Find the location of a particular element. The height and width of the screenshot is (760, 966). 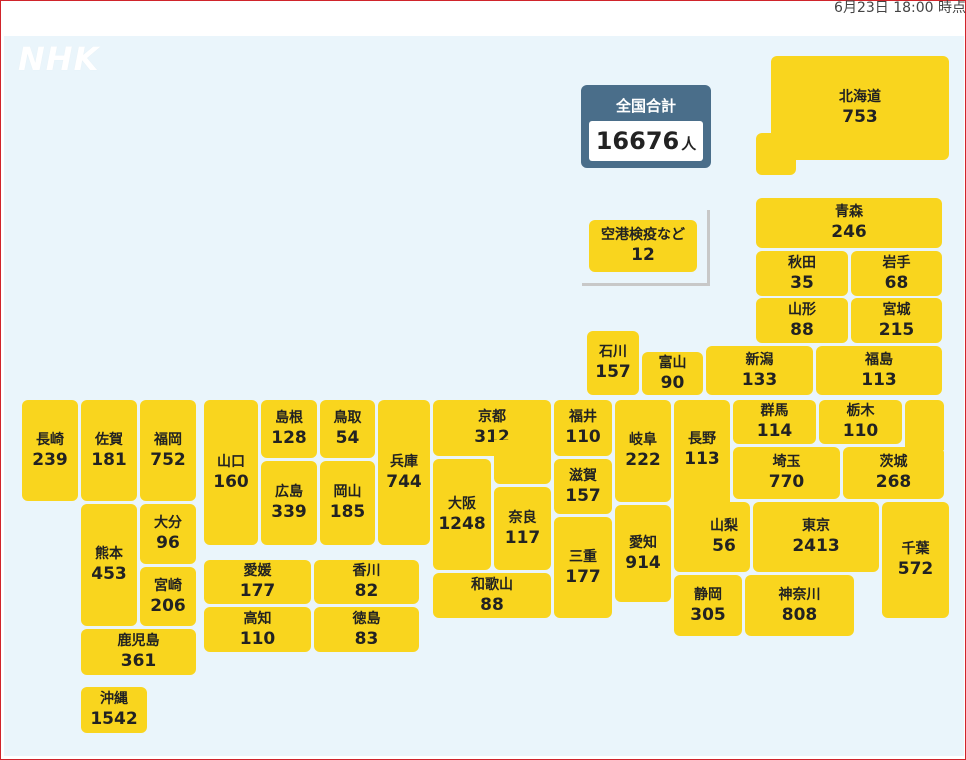

pref-shizuoka: 静岡 305 is located at coordinates (708, 605).